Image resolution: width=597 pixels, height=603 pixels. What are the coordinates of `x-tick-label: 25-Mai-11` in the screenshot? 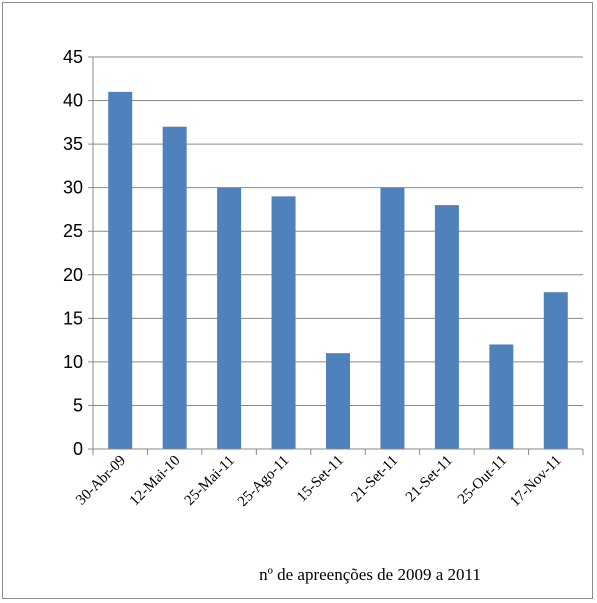 It's located at (210, 481).